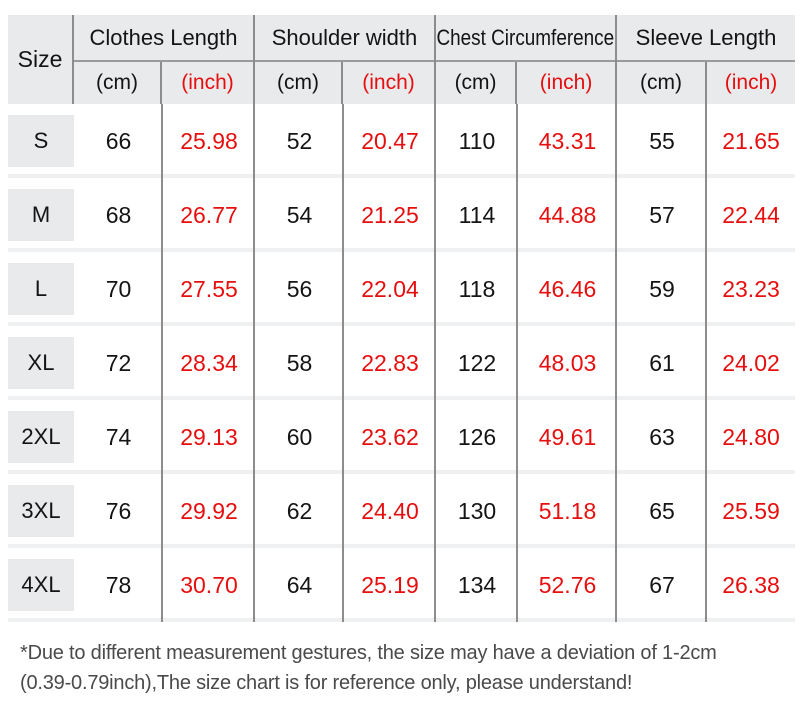  I want to click on table-row: M 68 26.77 54 21.25 114 44.88 57 22.44, so click(401, 215).